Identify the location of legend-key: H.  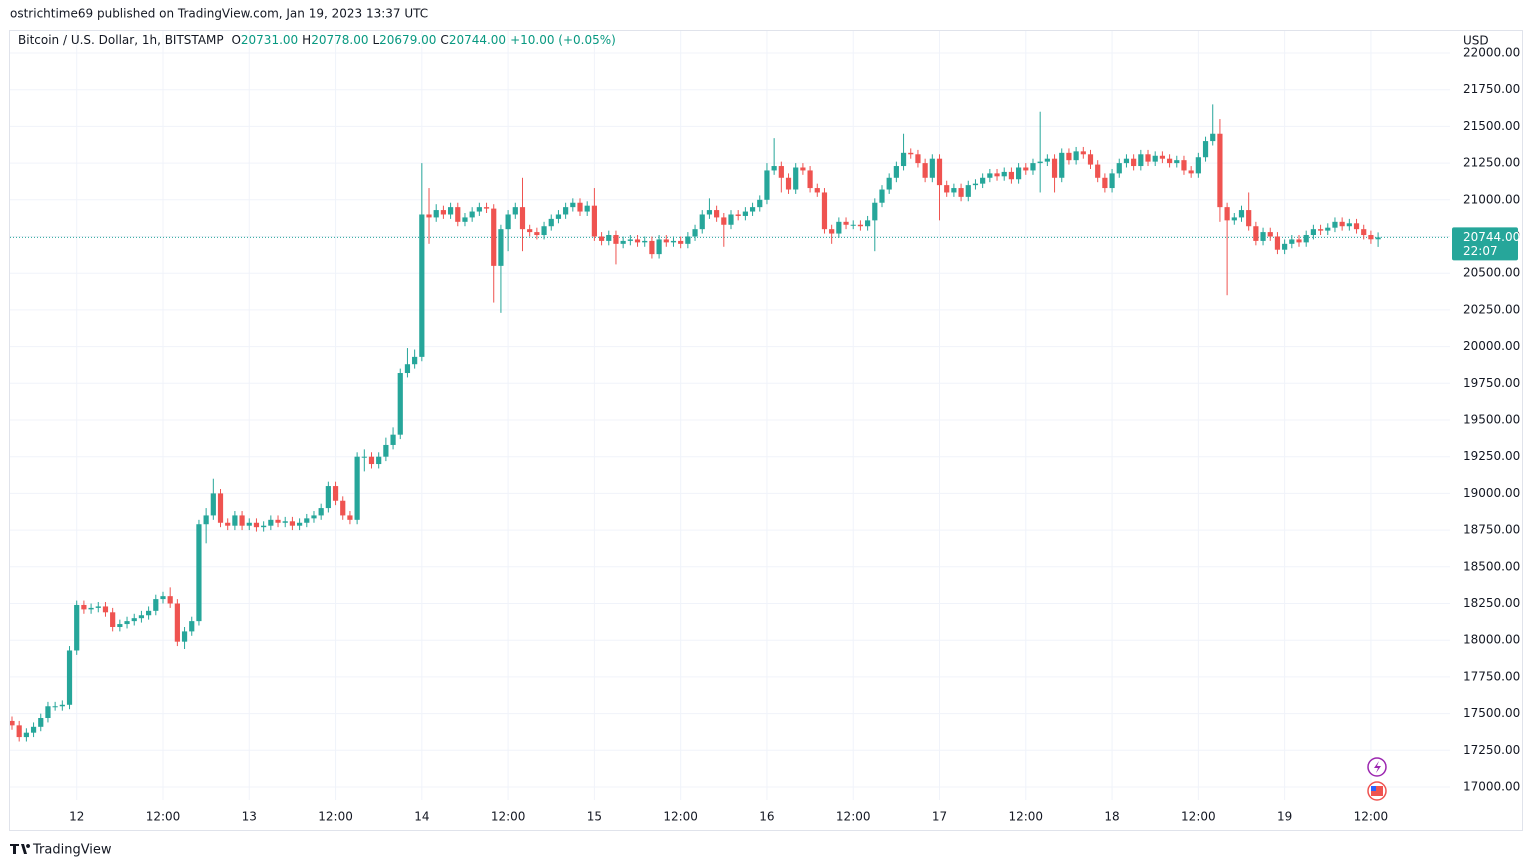
(307, 40).